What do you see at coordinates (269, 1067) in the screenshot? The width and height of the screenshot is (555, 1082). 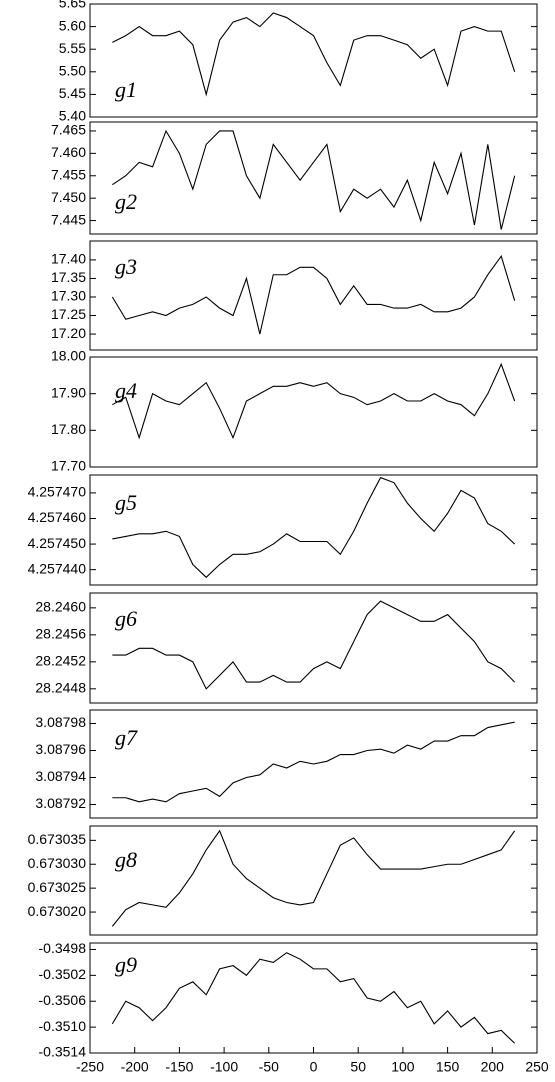 I see `x-tick-label: -50` at bounding box center [269, 1067].